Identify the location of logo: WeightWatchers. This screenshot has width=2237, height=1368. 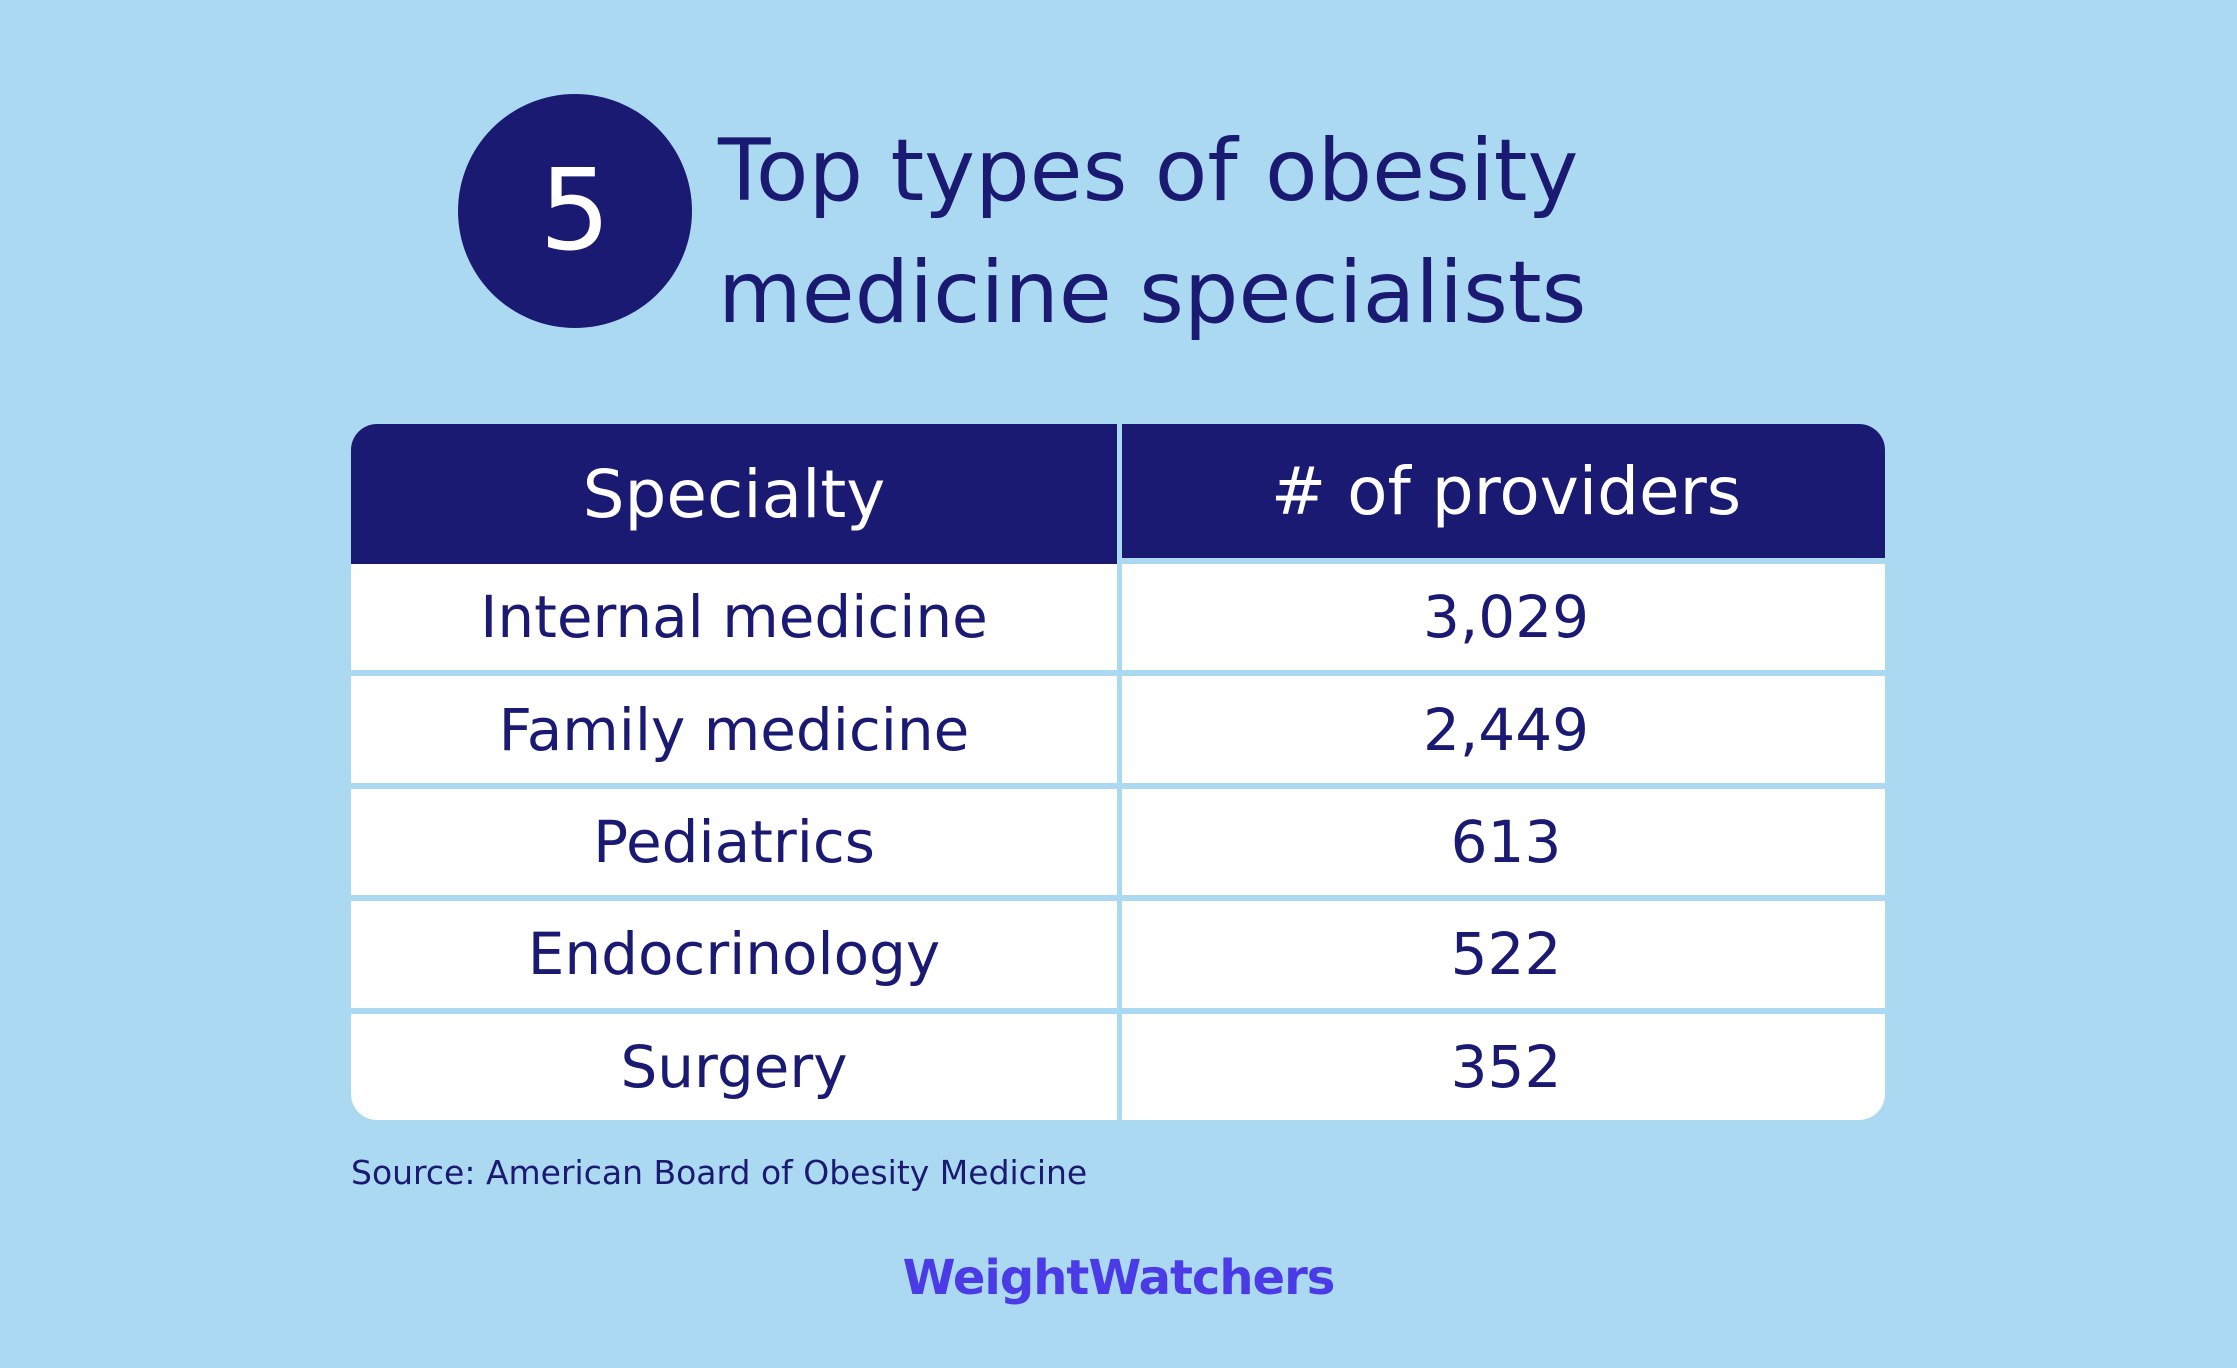
(1119, 1278).